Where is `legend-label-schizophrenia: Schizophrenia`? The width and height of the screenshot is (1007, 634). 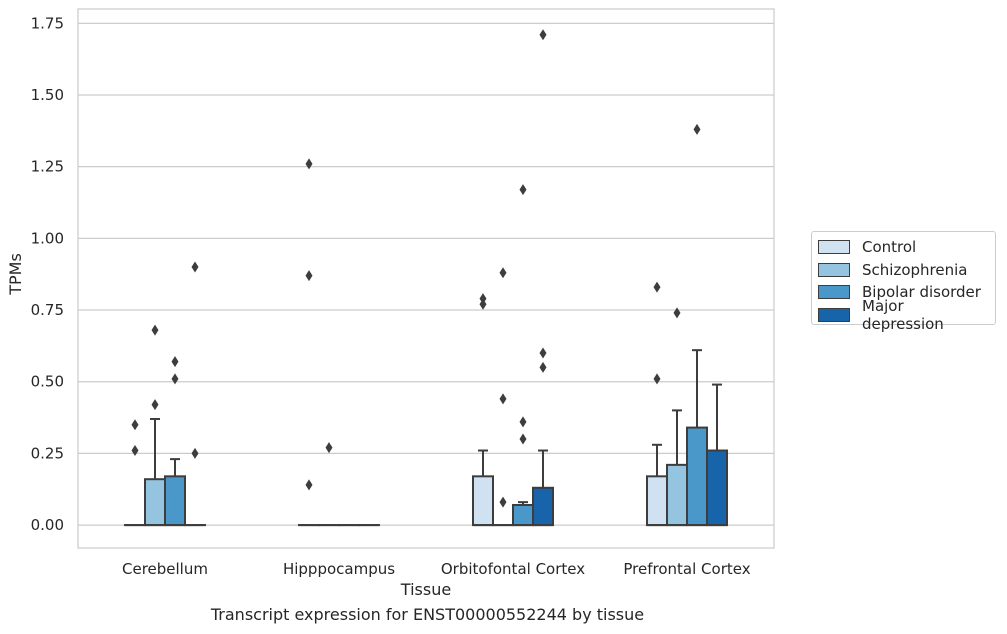
legend-label-schizophrenia: Schizophrenia is located at coordinates (915, 269).